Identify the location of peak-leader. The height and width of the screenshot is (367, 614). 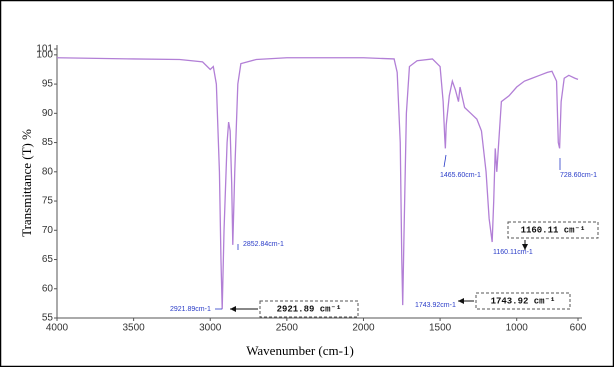
(445, 161).